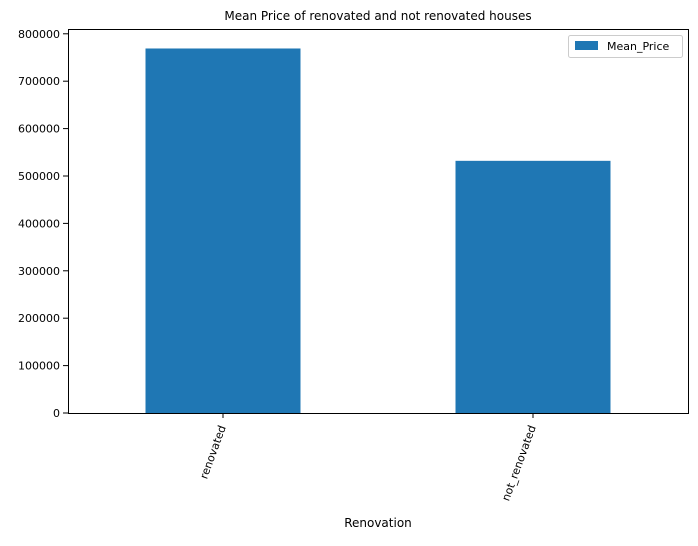  What do you see at coordinates (586, 45) in the screenshot?
I see `legend-swatch-mean-price` at bounding box center [586, 45].